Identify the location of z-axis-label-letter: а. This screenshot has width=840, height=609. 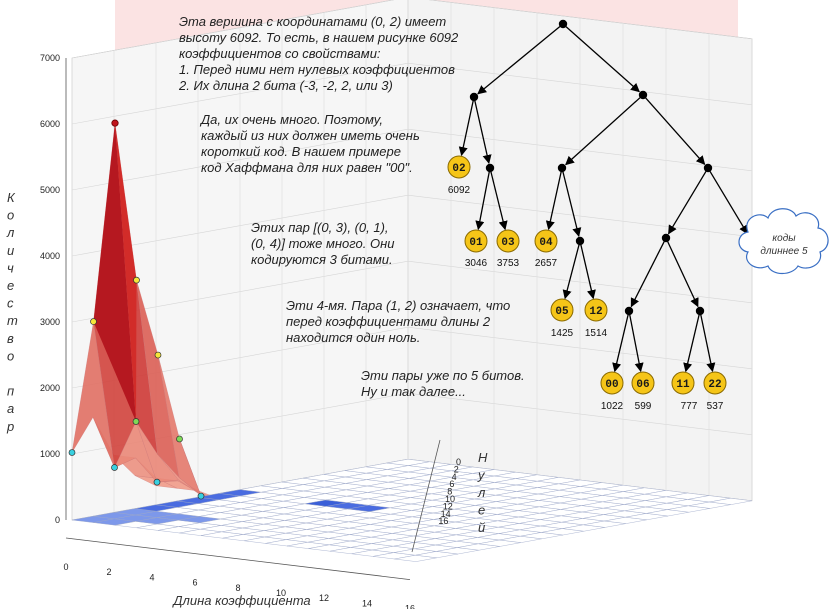
(10, 408).